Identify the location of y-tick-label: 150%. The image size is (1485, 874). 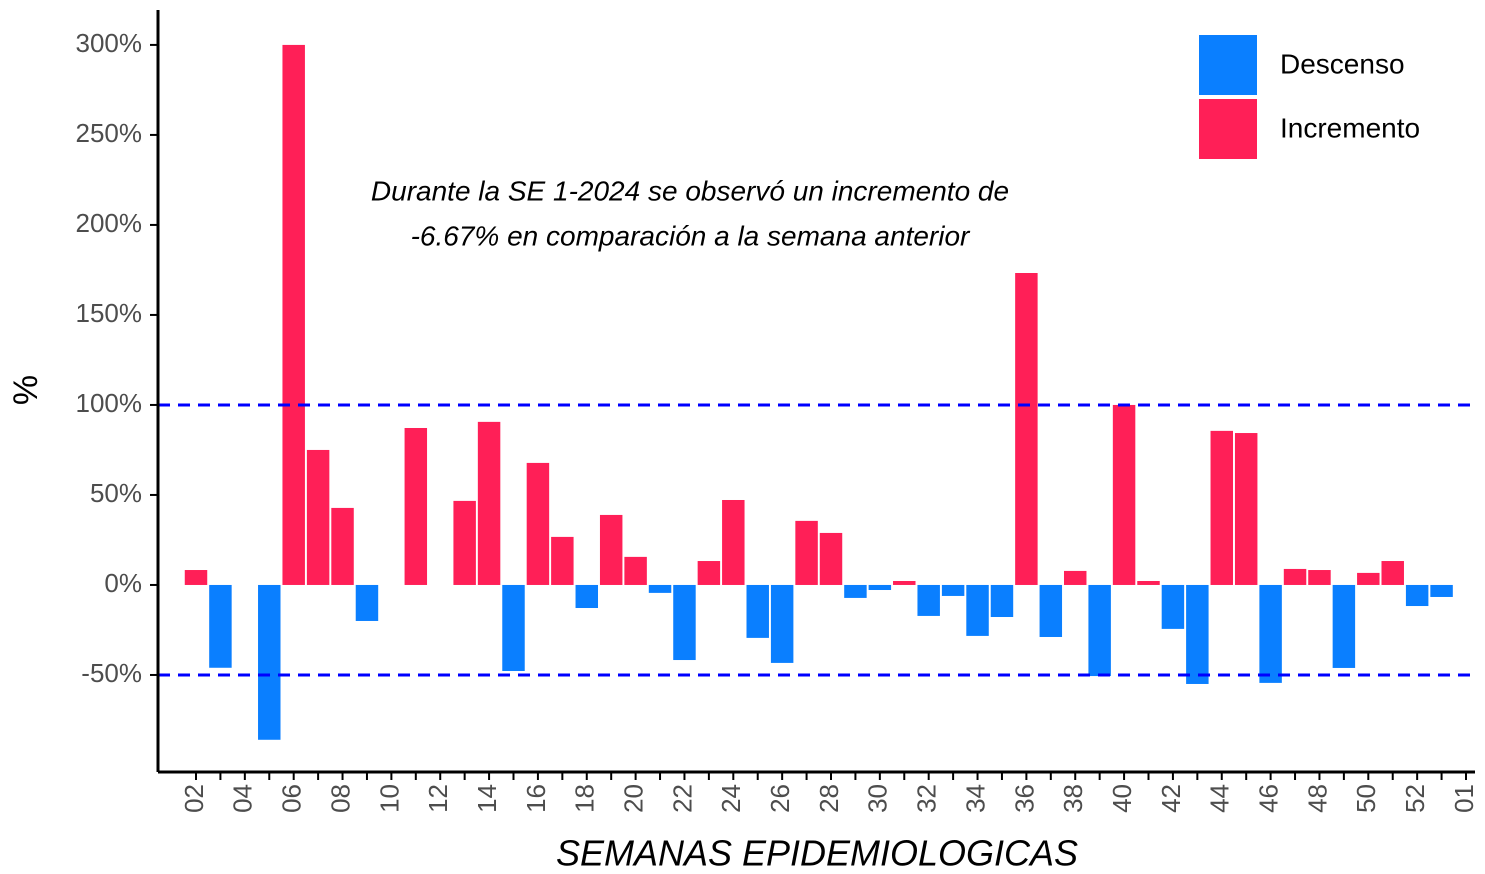
(109, 313).